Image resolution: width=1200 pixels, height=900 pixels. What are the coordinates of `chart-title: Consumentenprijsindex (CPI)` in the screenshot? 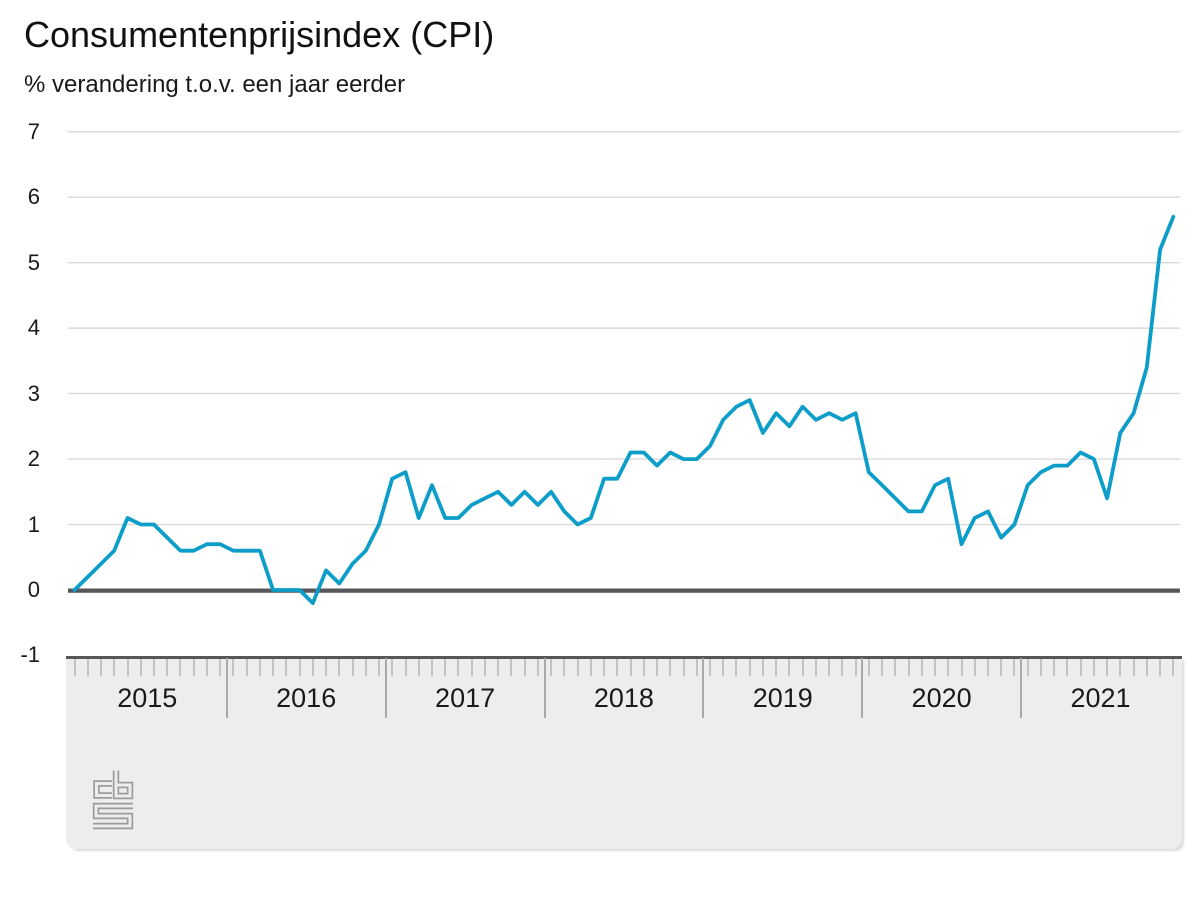 It's located at (259, 34).